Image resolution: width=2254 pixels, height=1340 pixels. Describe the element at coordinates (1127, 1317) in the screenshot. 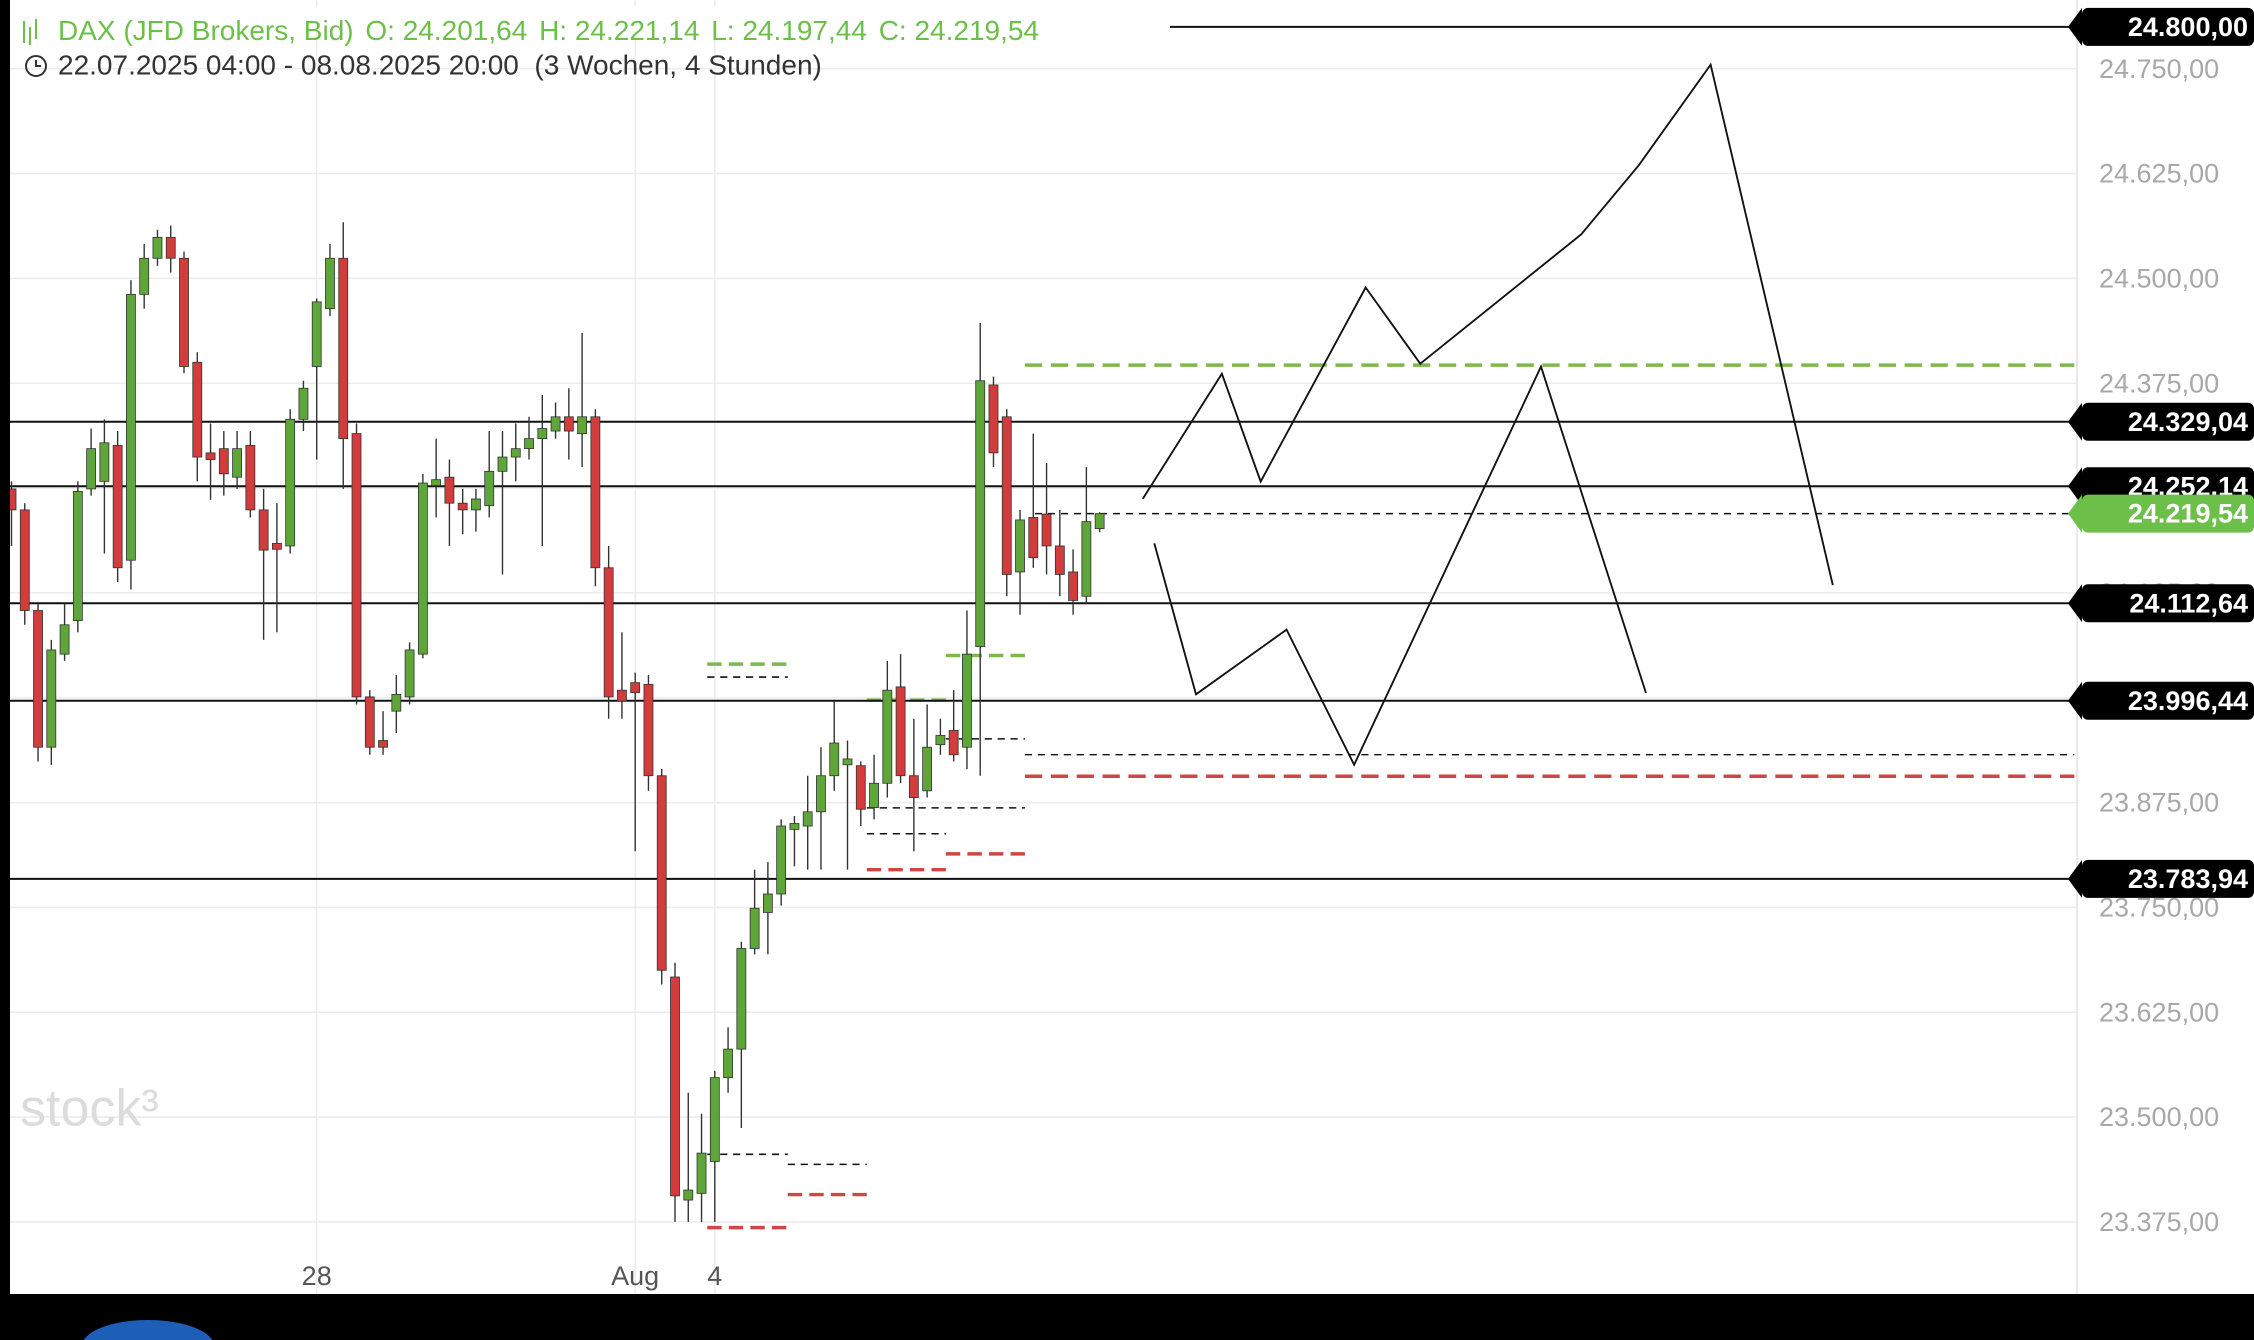

I see `bottom-bar` at that location.